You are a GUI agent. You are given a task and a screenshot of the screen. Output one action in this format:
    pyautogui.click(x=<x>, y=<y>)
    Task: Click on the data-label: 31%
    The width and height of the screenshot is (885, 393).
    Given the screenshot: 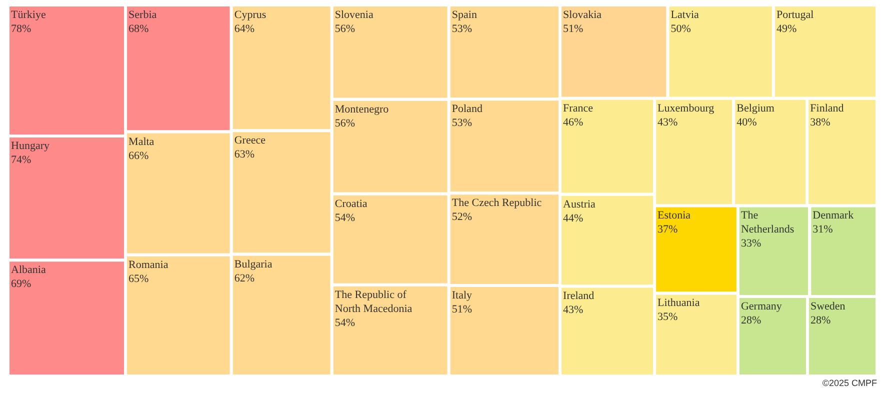 What is the action you would take?
    pyautogui.click(x=822, y=230)
    